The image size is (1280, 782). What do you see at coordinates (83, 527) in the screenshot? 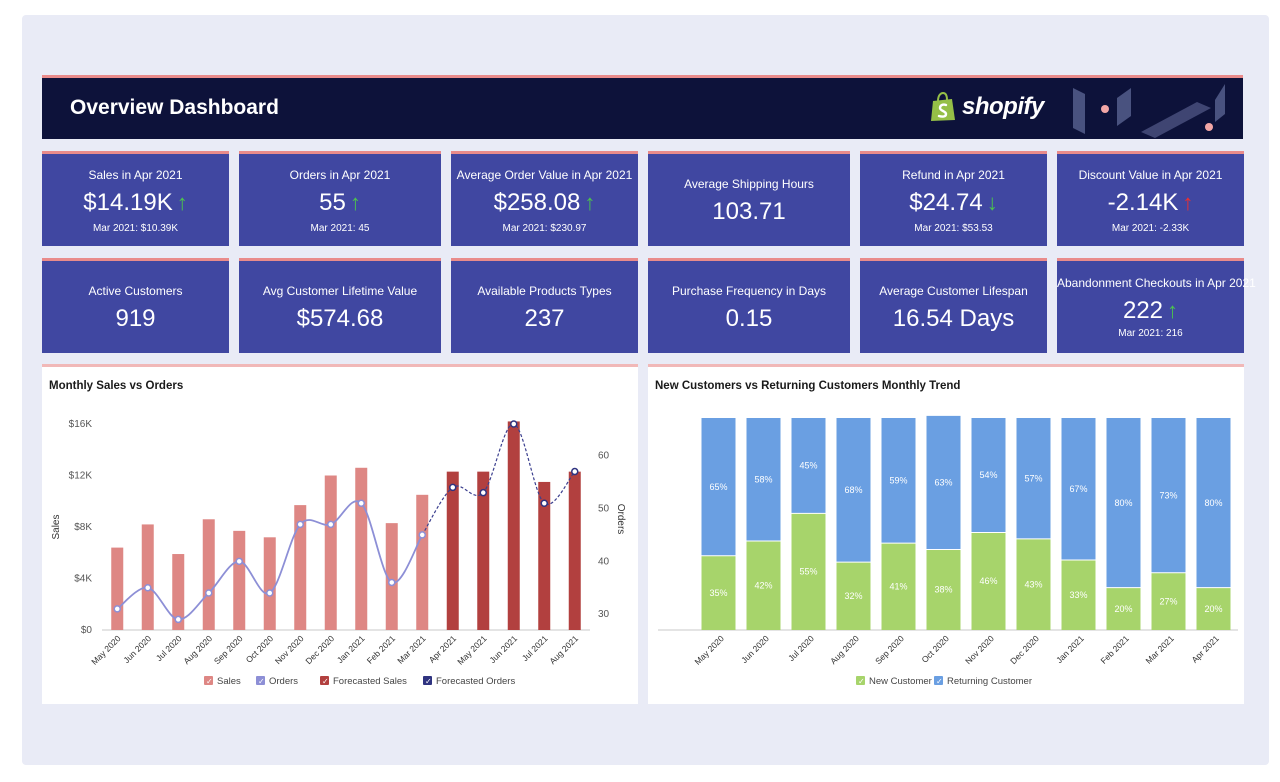
I see `y-tick-label: $8K` at bounding box center [83, 527].